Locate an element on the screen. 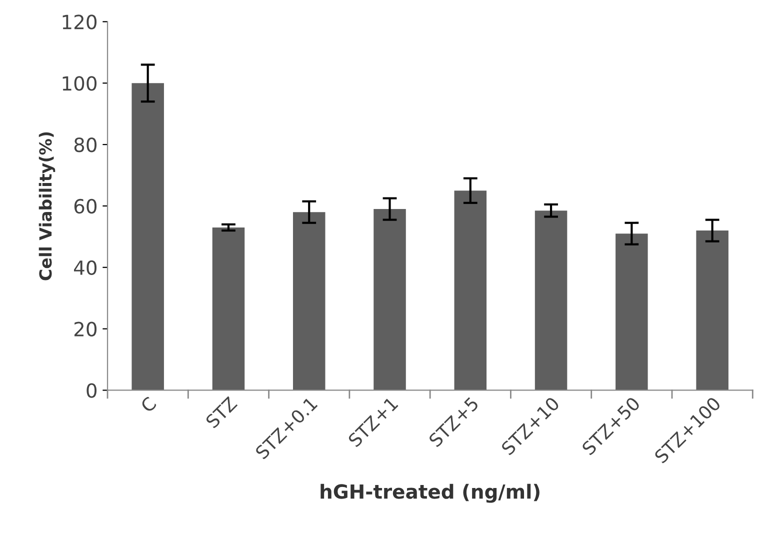 The width and height of the screenshot is (768, 542). x-axis-title: hGH-treated (ng/ml) is located at coordinates (430, 493).